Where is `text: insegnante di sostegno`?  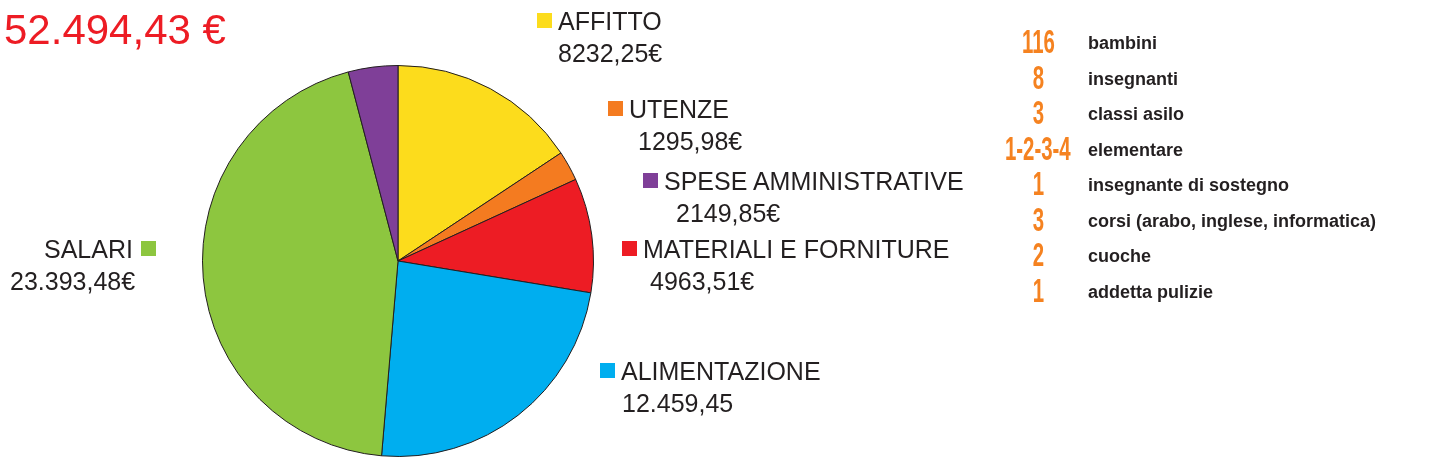
text: insegnante di sostegno is located at coordinates (1189, 185).